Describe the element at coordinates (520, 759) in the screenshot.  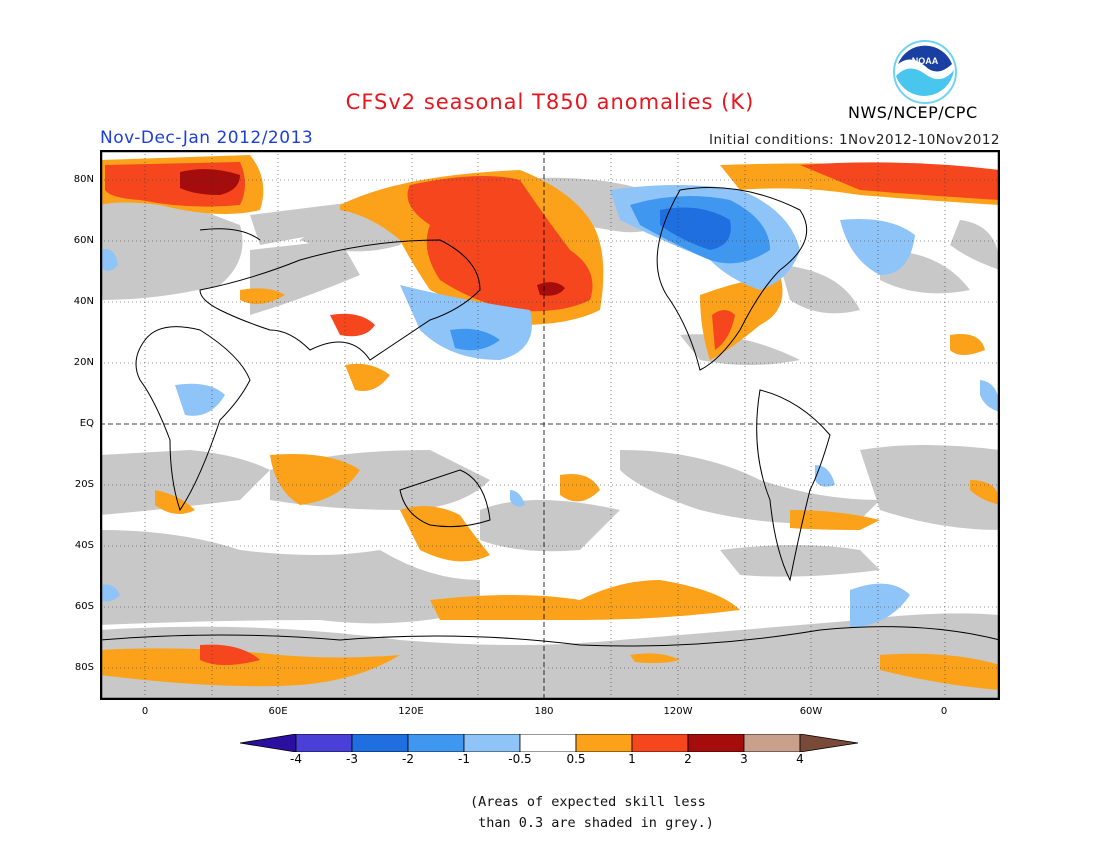
I see `colorbar-label: -0.5` at that location.